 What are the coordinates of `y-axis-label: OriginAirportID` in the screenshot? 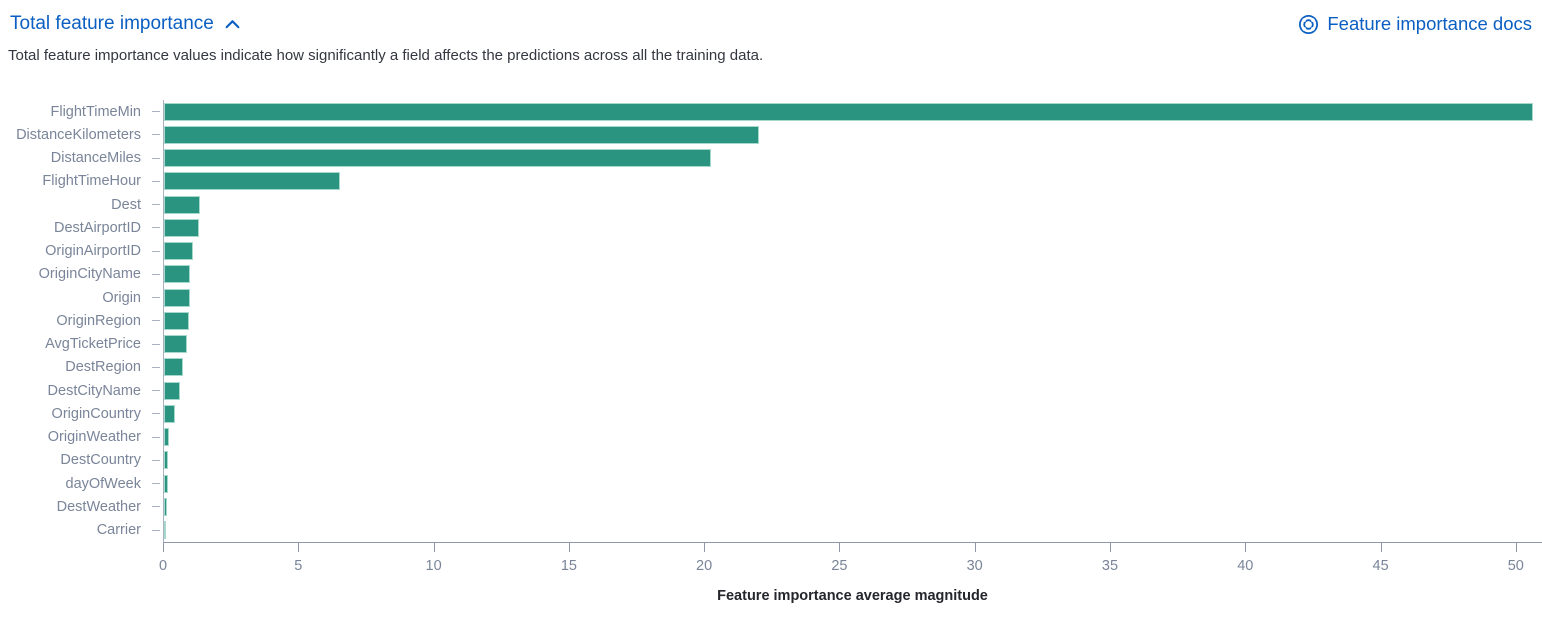 It's located at (93, 251).